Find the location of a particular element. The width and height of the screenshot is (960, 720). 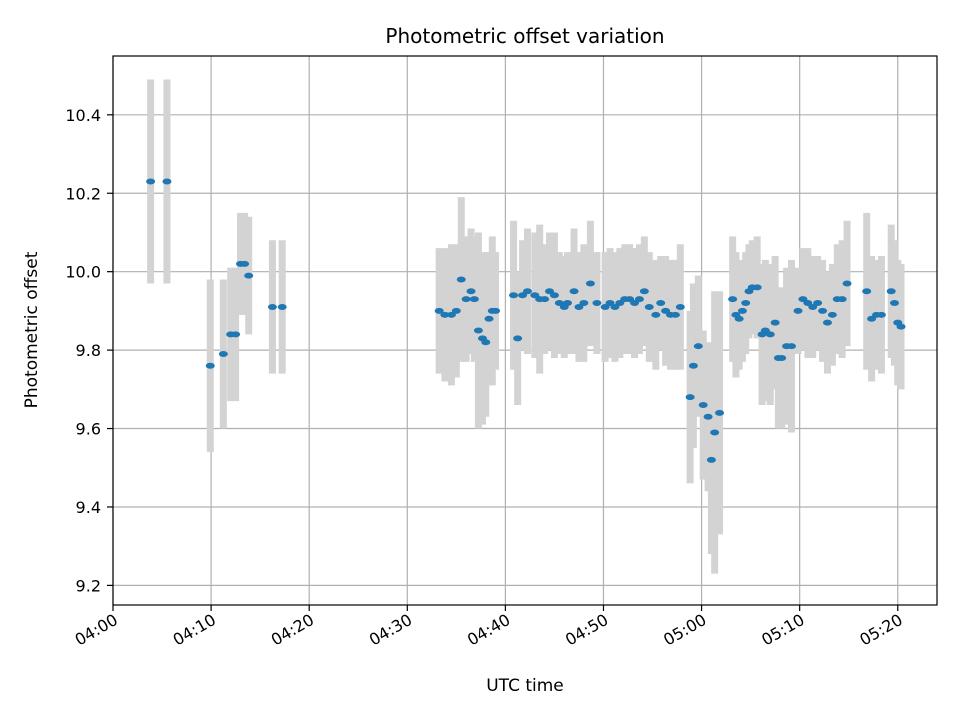

y-axis-ticks: 9.2 9.4 9.6 9.8 10.0 10.2 10.4 is located at coordinates (89, 350).